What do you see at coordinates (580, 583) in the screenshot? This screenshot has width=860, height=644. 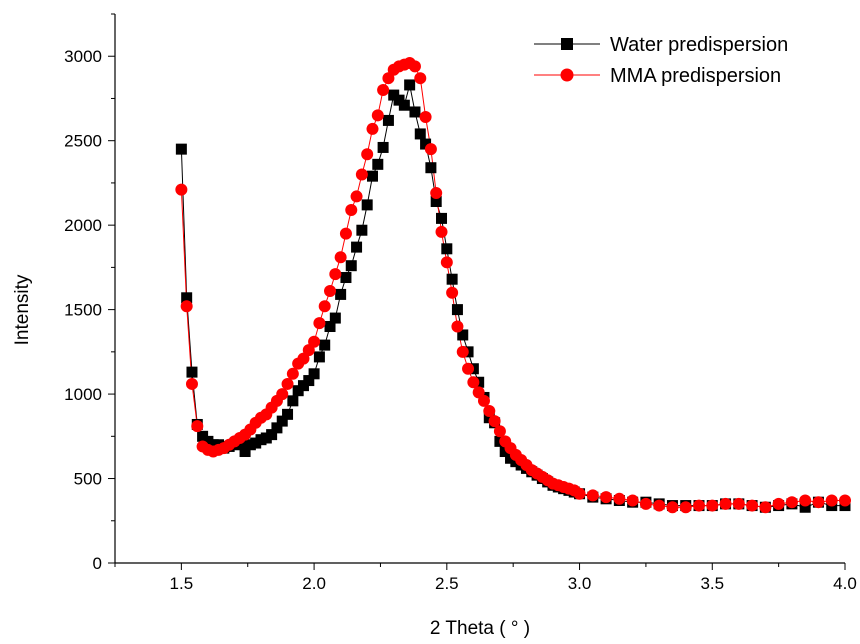 I see `x-tick-label: 3.0` at bounding box center [580, 583].